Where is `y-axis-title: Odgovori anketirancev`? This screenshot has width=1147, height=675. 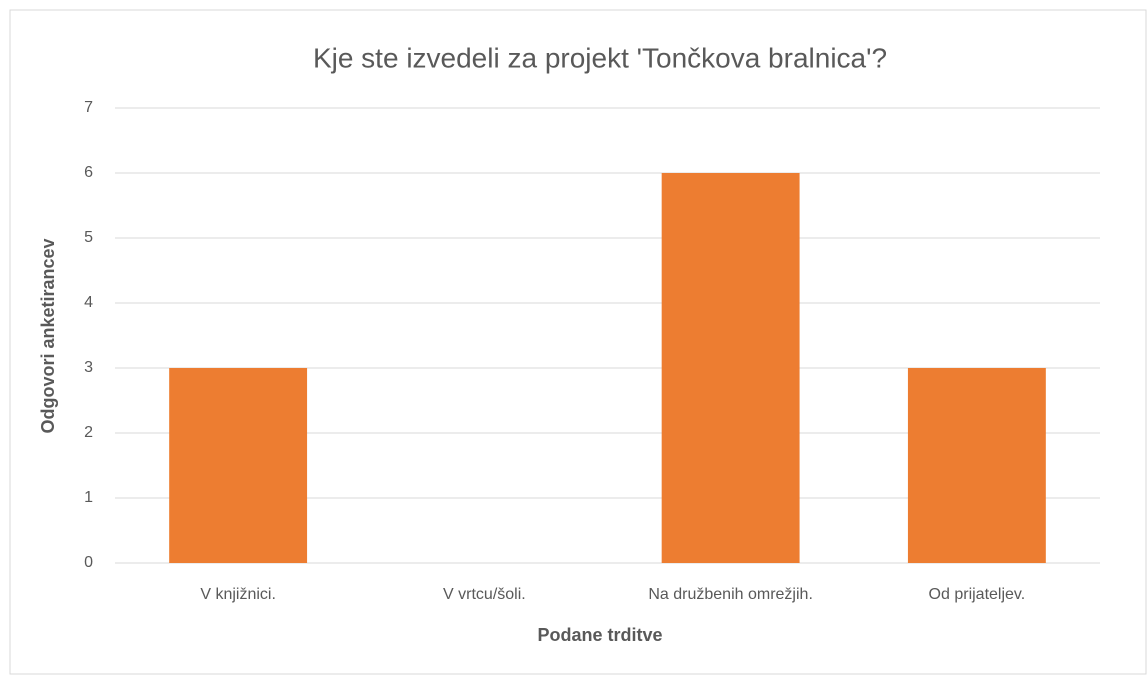 y-axis-title: Odgovori anketirancev is located at coordinates (48, 335).